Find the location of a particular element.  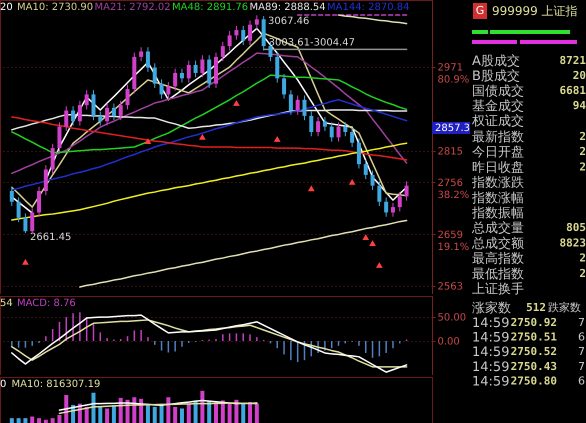

category-label: 指数振幅 is located at coordinates (497, 213).